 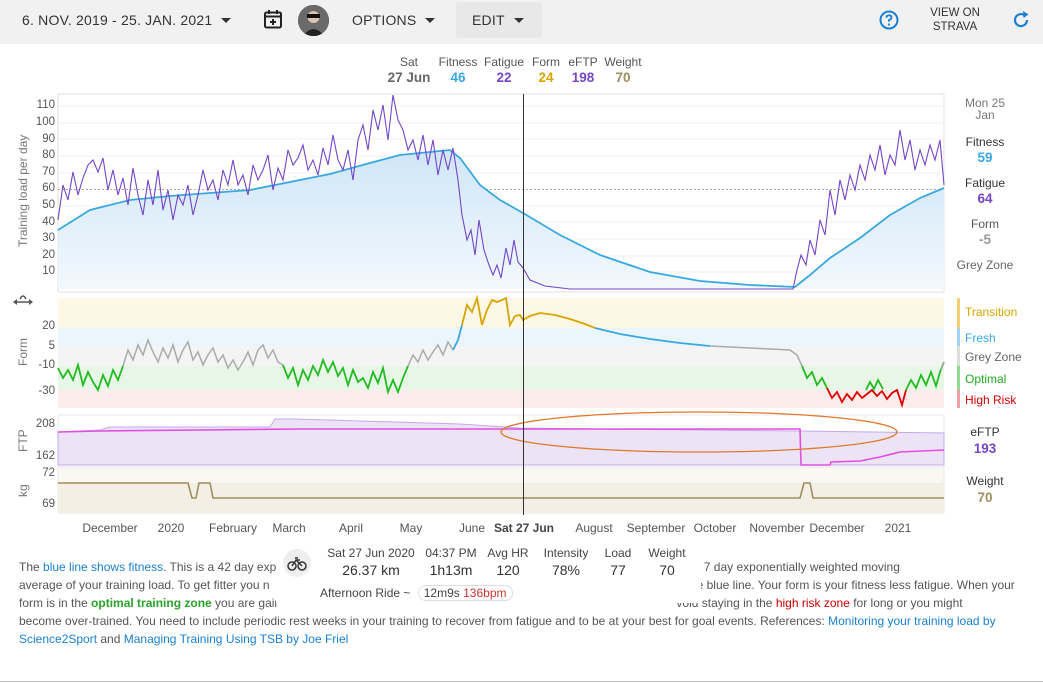 What do you see at coordinates (501, 490) in the screenshot?
I see `weight-panel` at bounding box center [501, 490].